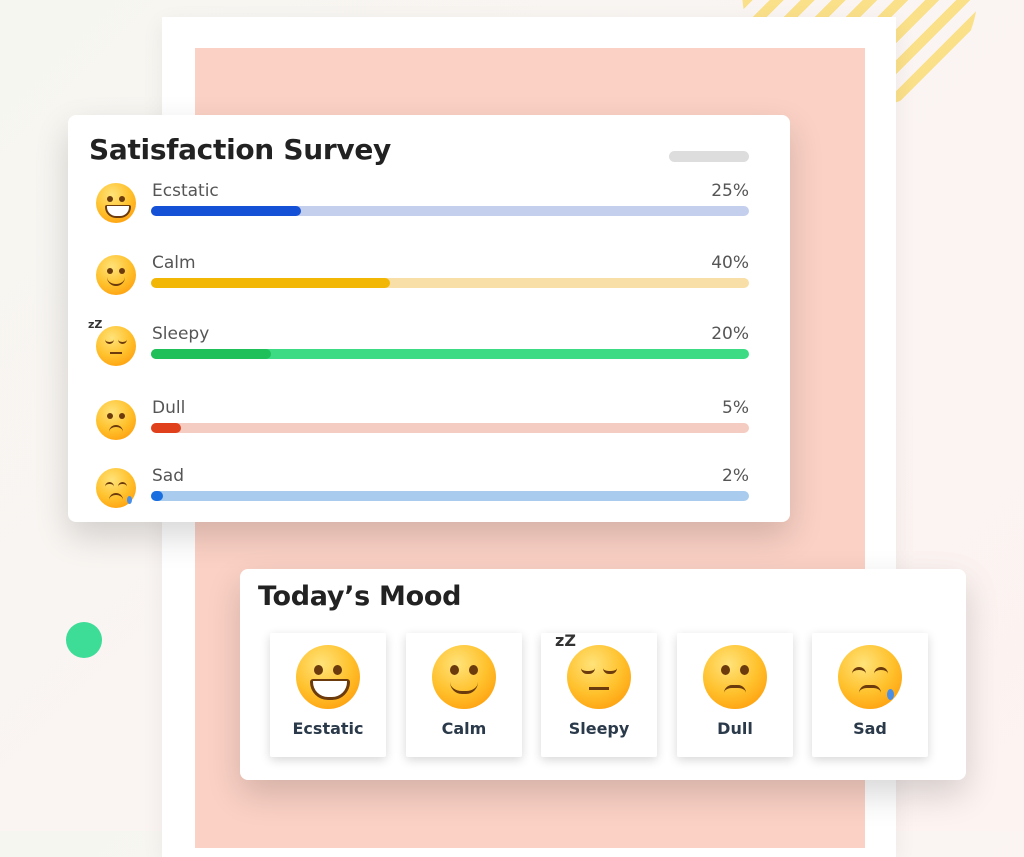 Image resolution: width=1024 pixels, height=857 pixels. Describe the element at coordinates (735, 728) in the screenshot. I see `mood-option-label: Dull` at that location.